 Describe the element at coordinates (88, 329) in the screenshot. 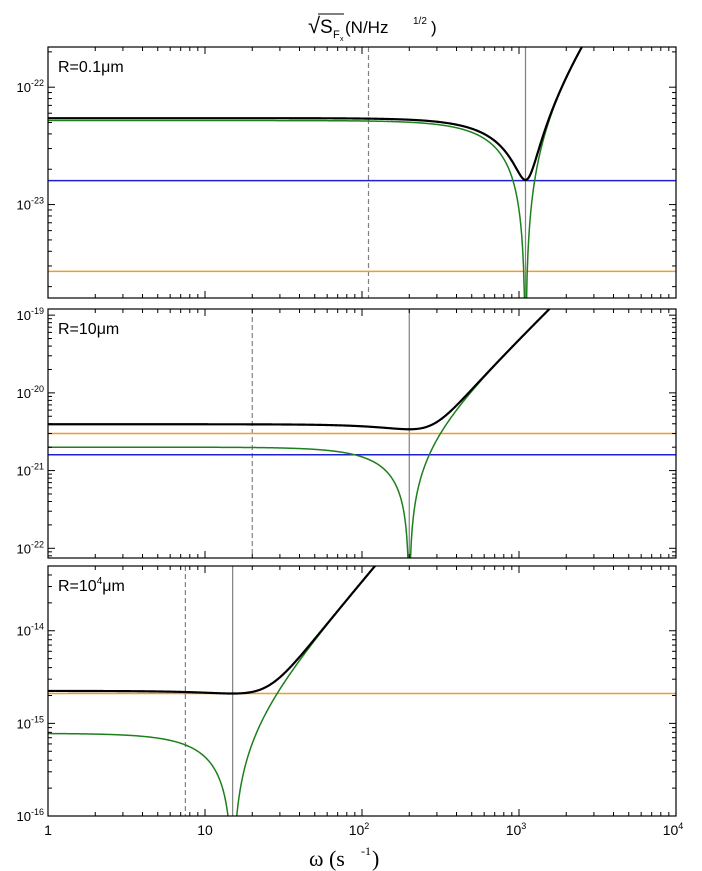

I see `panel-label: R=10μm` at that location.